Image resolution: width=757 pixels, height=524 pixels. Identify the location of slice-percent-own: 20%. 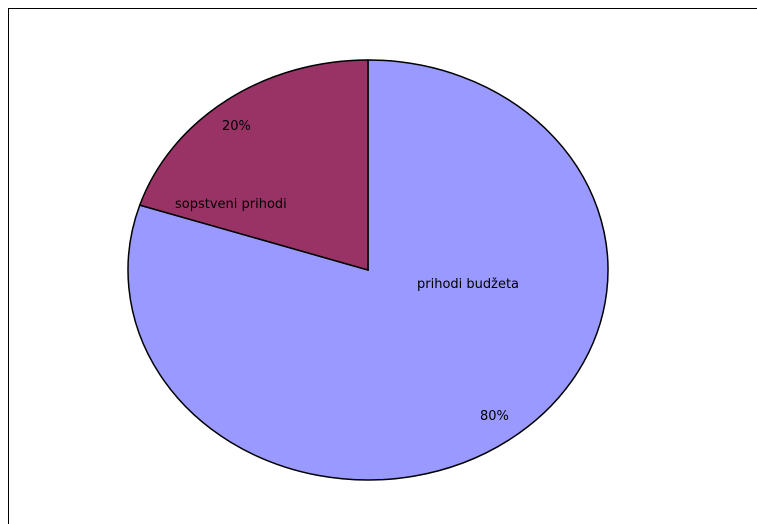
(236, 126).